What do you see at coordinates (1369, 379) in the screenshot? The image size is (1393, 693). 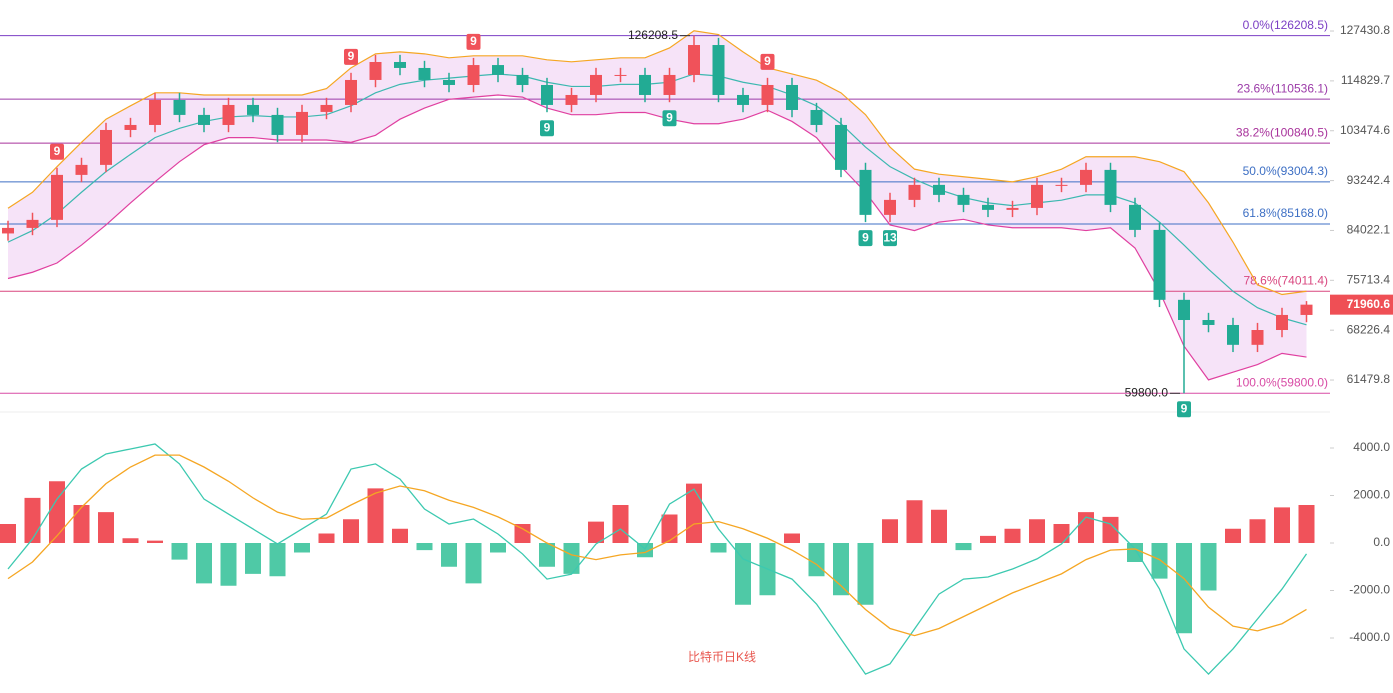 I see `y-tick-label: 61479.8` at bounding box center [1369, 379].